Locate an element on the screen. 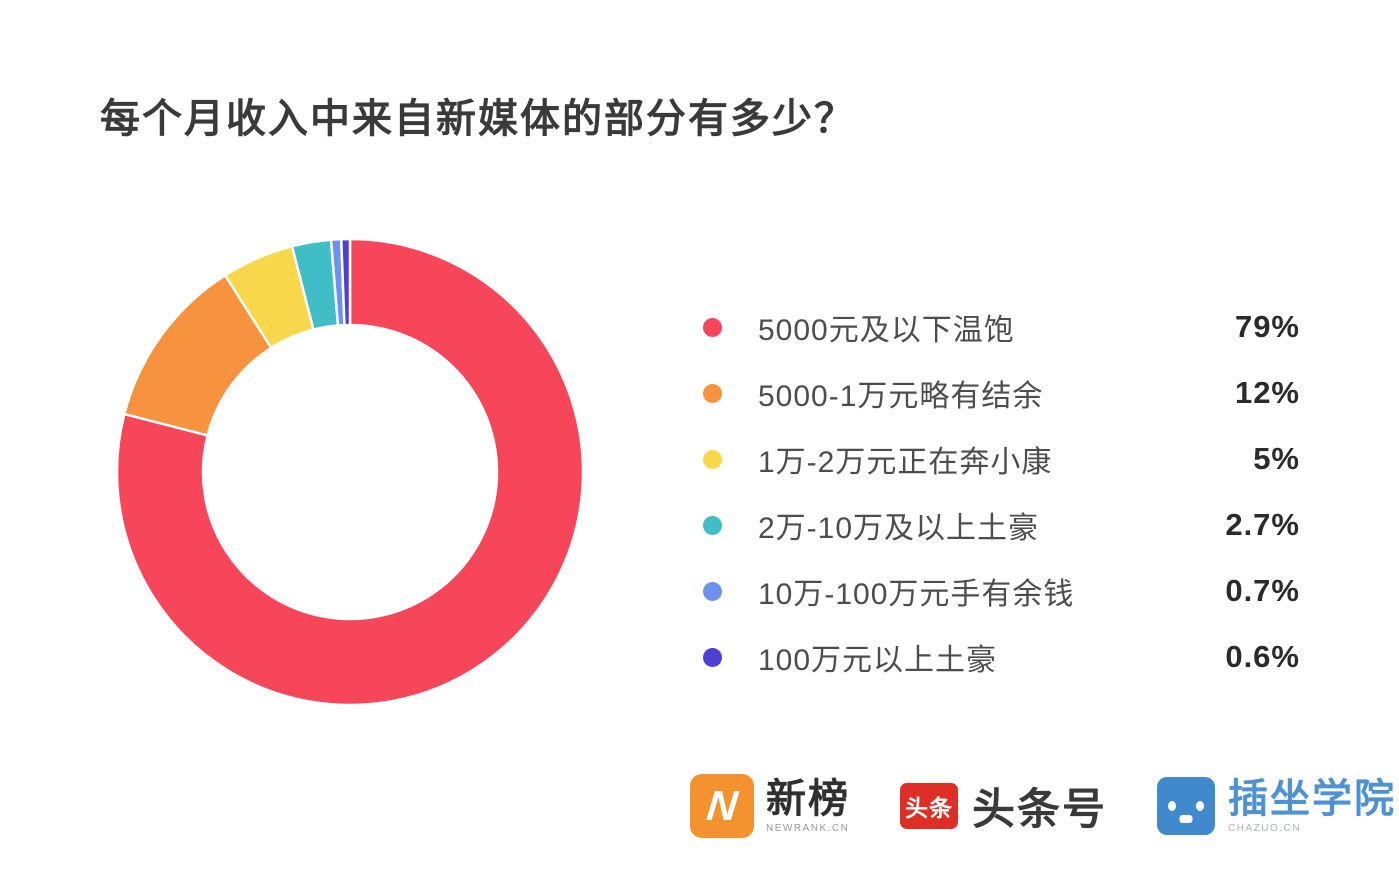  logo-chazuo: 插坐学院 CHAZUO.CN is located at coordinates (1276, 806).